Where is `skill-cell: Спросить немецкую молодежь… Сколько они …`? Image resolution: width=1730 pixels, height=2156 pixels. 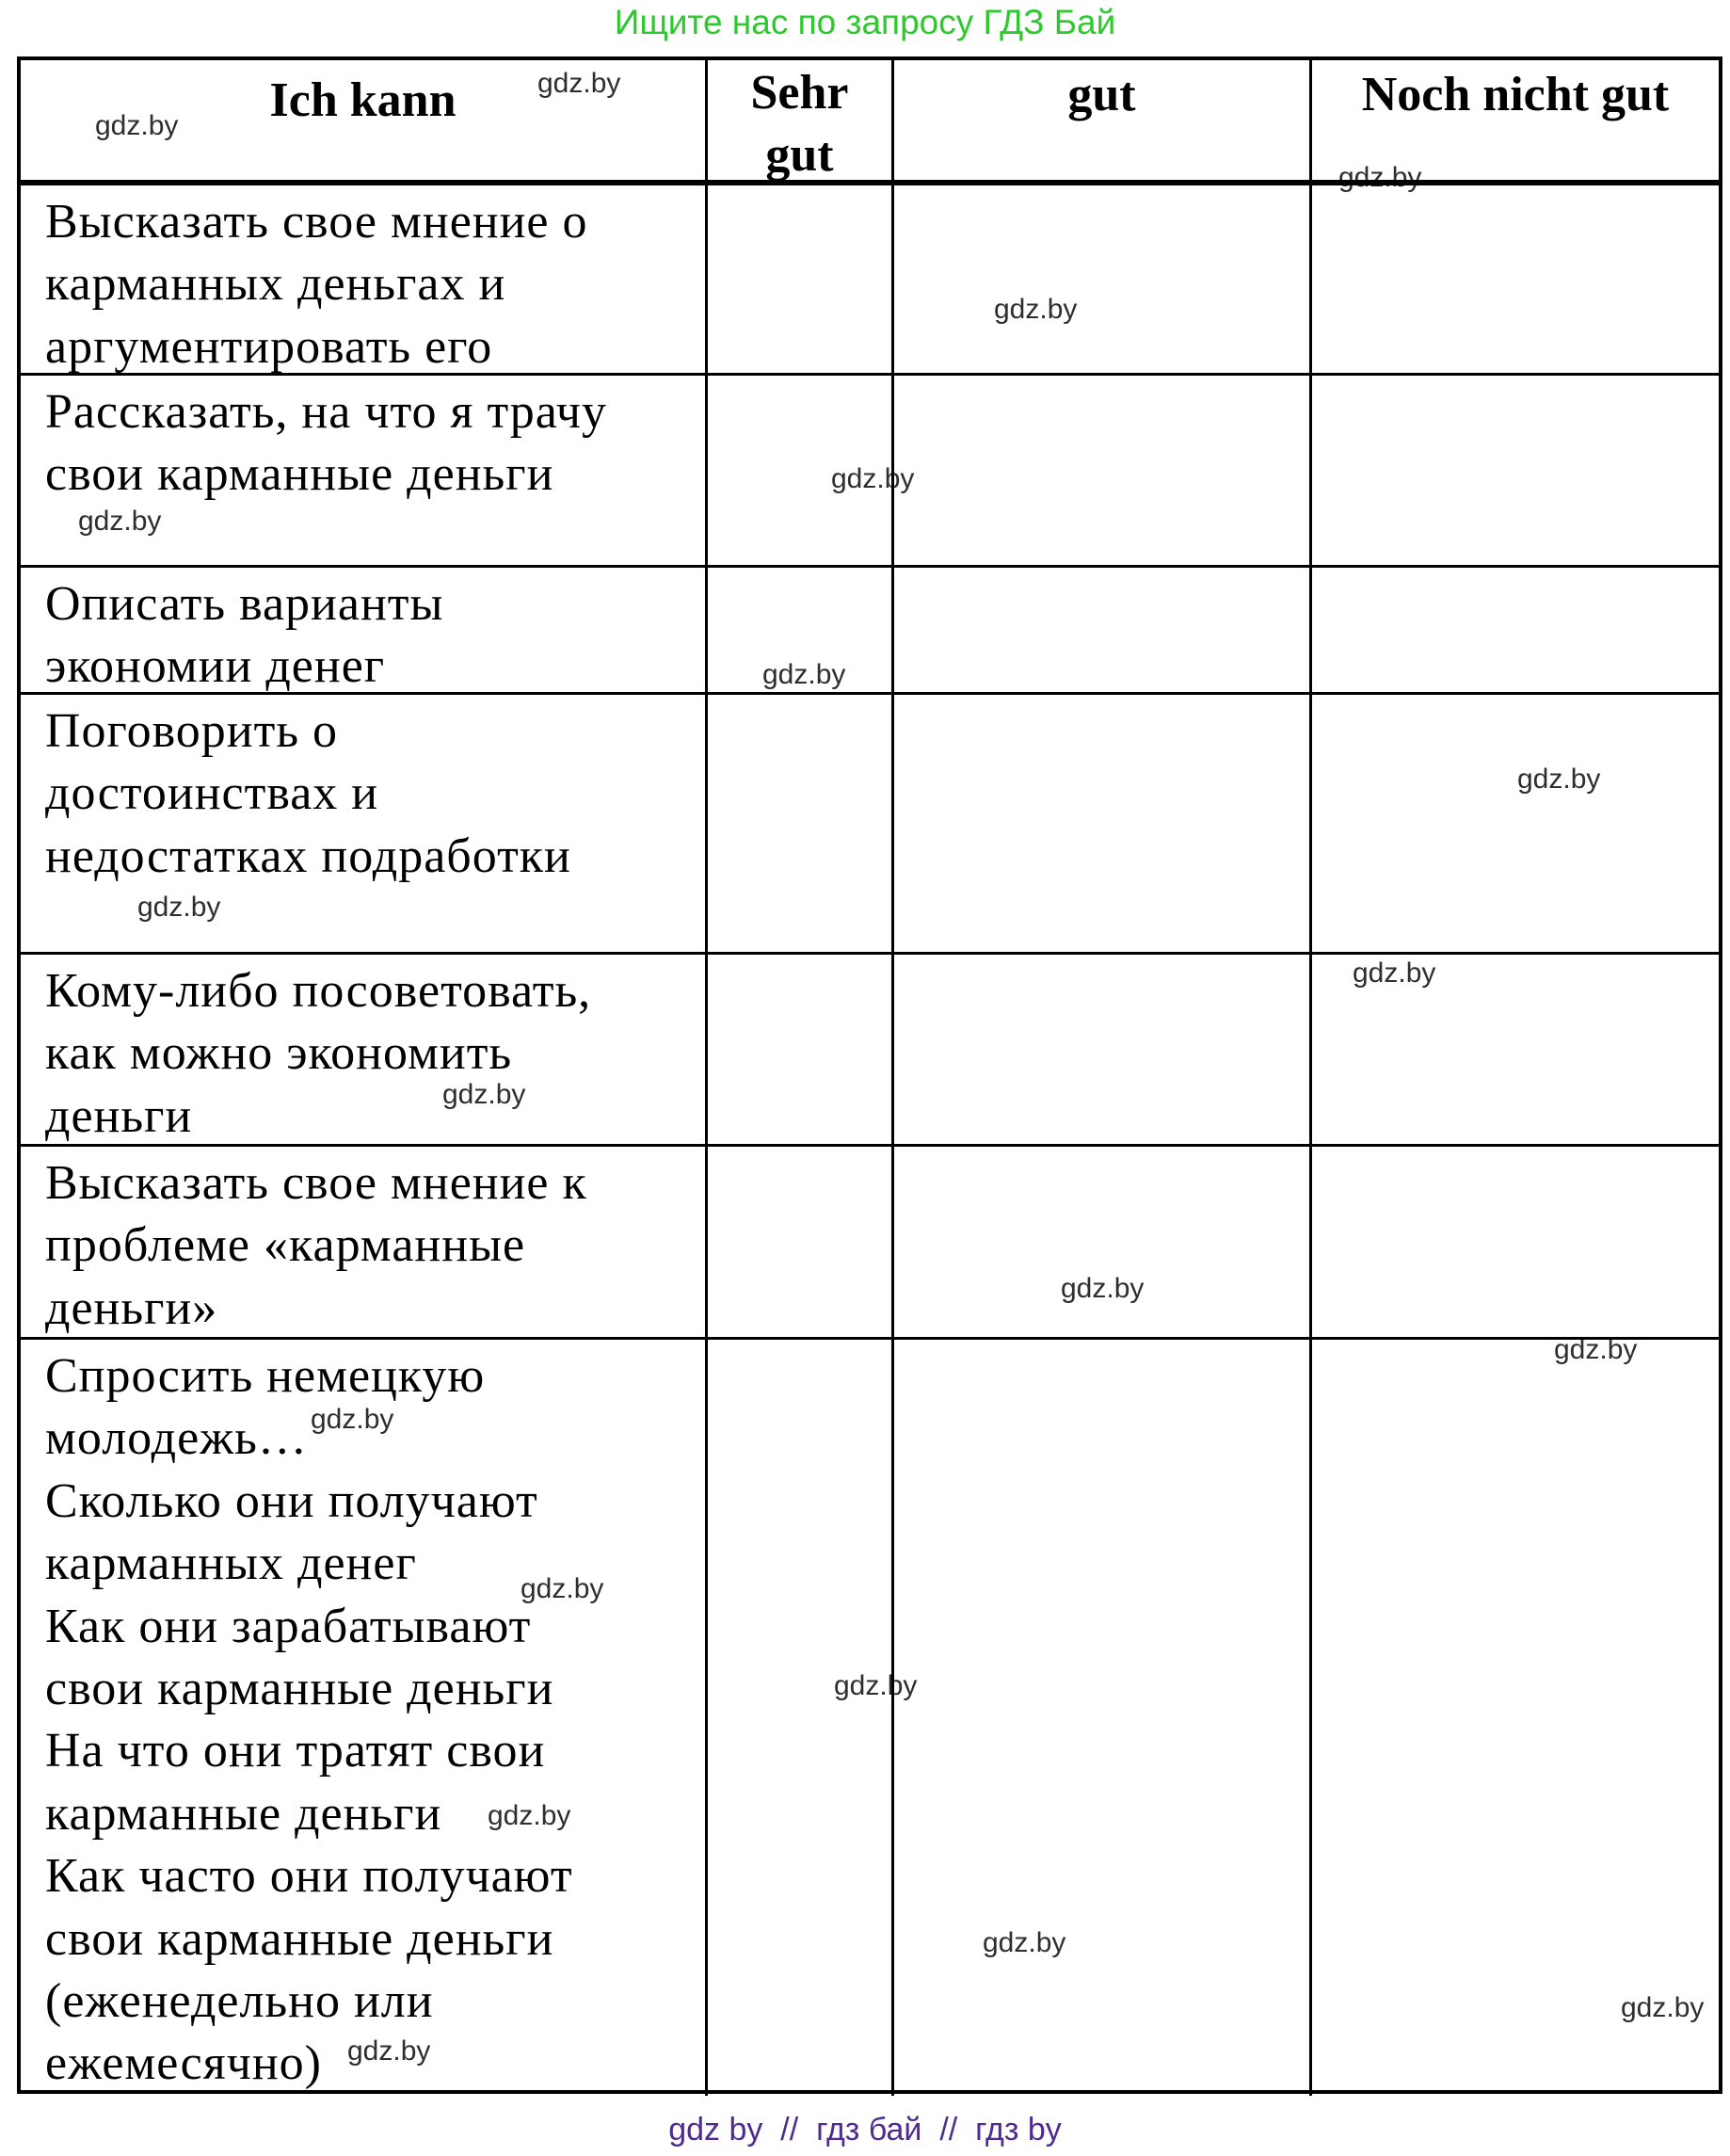 skill-cell: Спросить немецкую молодежь… Сколько они … is located at coordinates (364, 1718).